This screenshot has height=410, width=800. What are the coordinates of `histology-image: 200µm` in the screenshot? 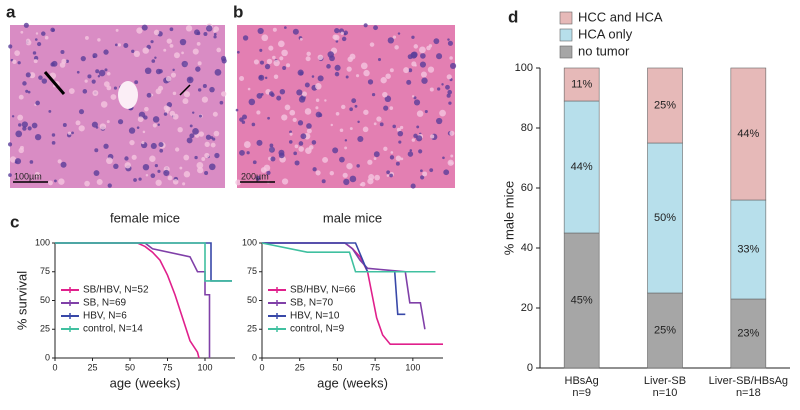 It's located at (346, 106).